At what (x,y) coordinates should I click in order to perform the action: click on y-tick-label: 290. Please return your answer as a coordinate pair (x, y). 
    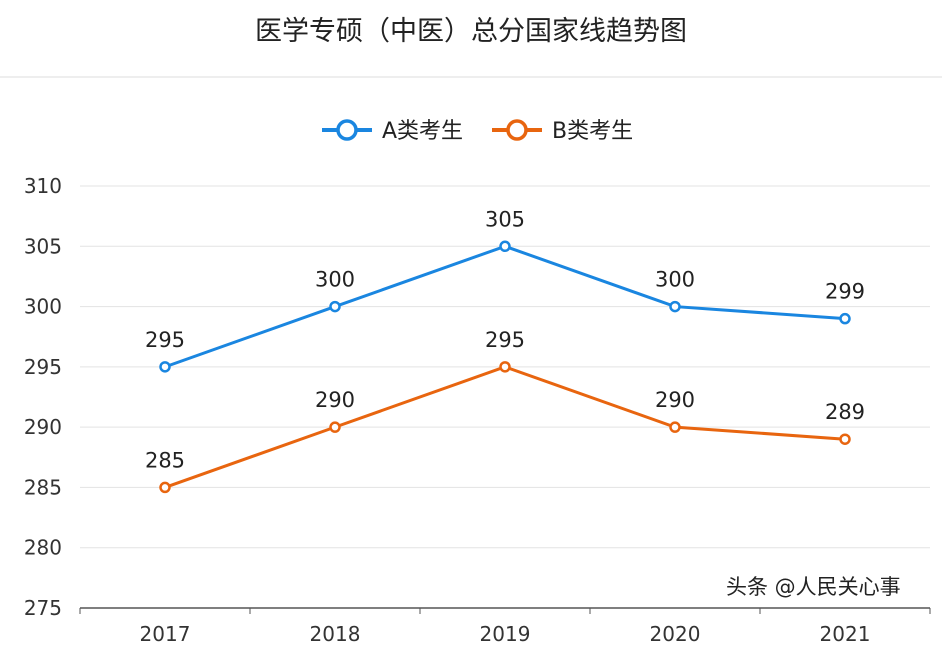
    Looking at the image, I should click on (43, 427).